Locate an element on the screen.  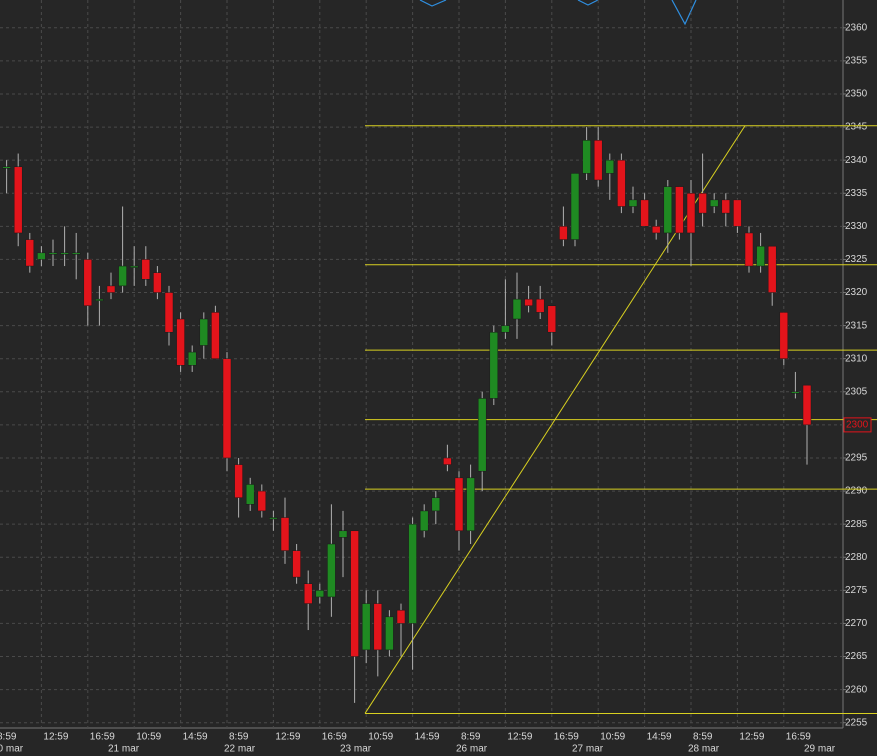
y-tick-label: 2325 is located at coordinates (856, 259).